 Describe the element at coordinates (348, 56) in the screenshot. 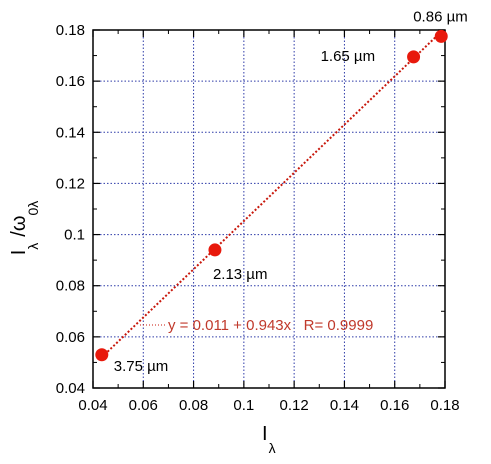

I see `point-label: 1.65 µm` at that location.